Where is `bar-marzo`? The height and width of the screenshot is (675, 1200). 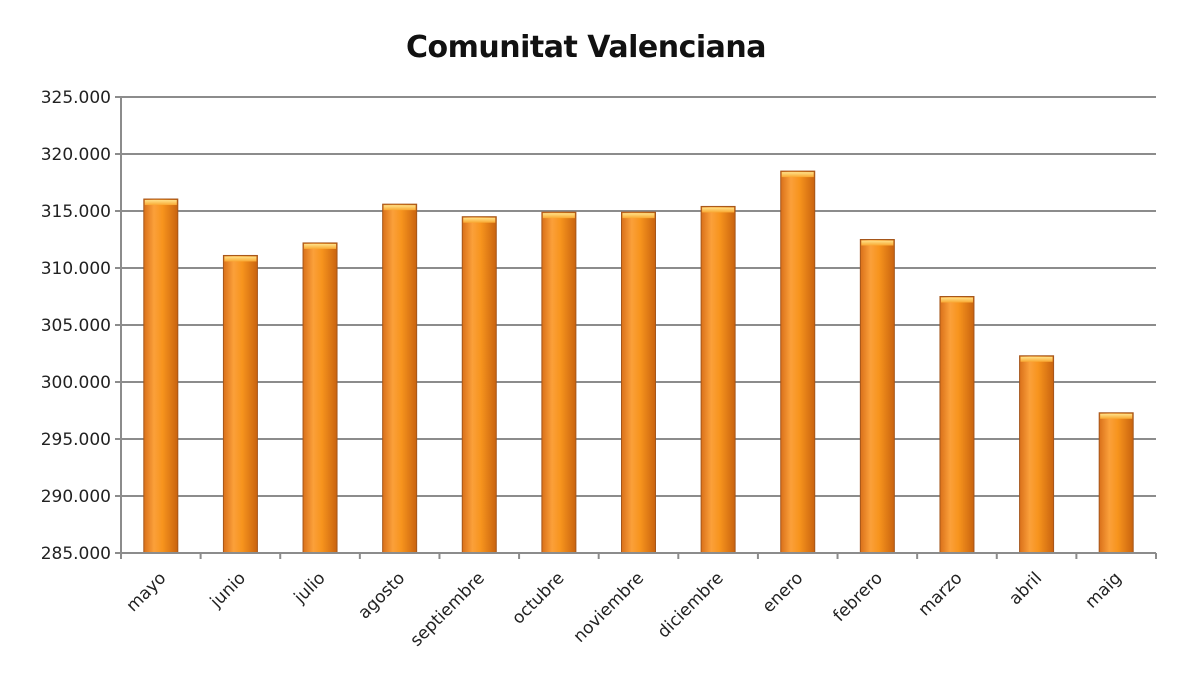
bar-marzo is located at coordinates (957, 425).